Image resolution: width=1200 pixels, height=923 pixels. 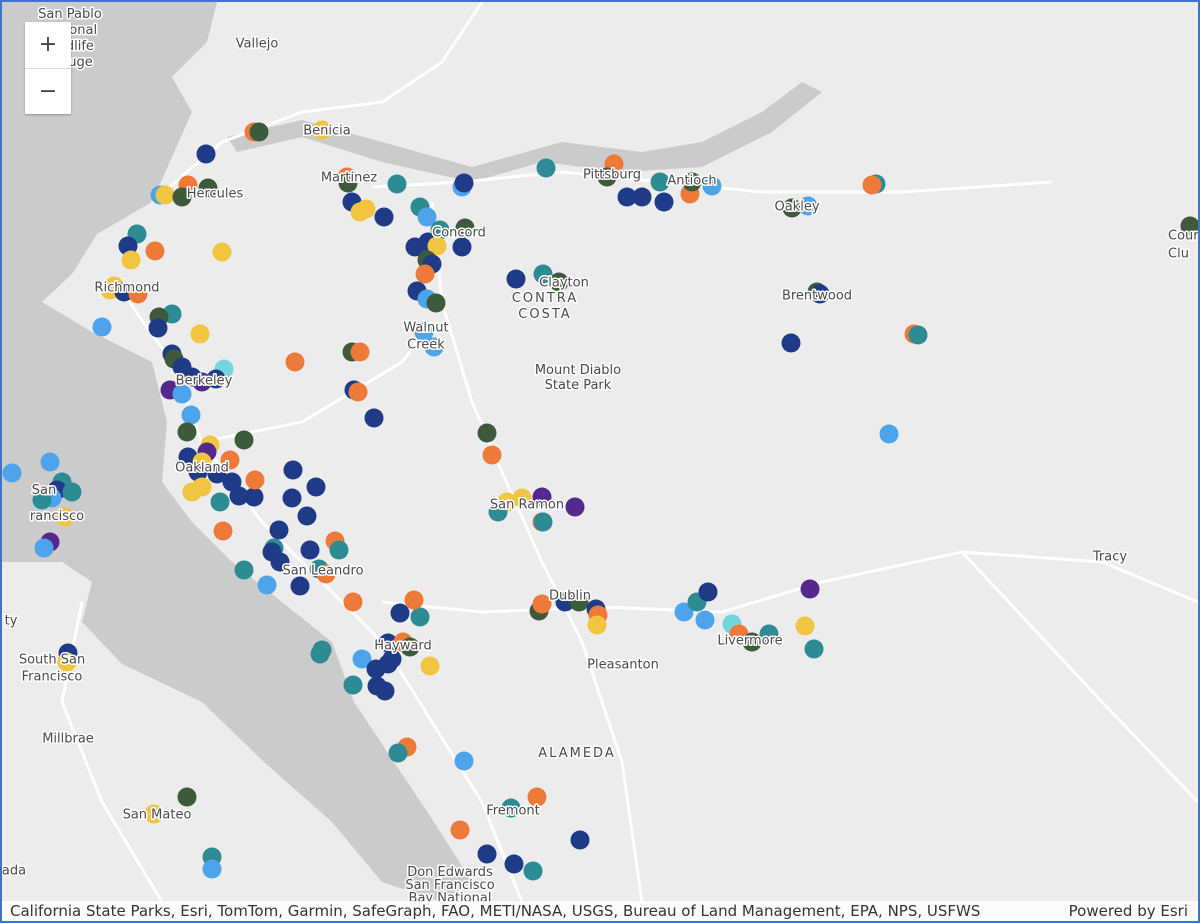 I want to click on place-label: Cour, so click(x=1183, y=236).